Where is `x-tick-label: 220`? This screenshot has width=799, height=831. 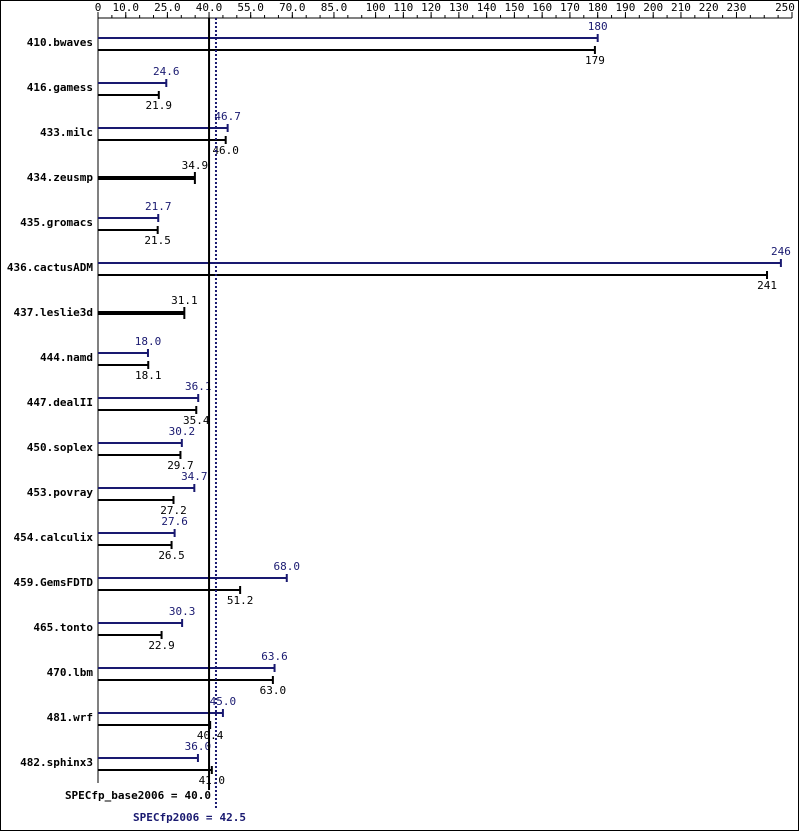
x-tick-label: 220 is located at coordinates (709, 7).